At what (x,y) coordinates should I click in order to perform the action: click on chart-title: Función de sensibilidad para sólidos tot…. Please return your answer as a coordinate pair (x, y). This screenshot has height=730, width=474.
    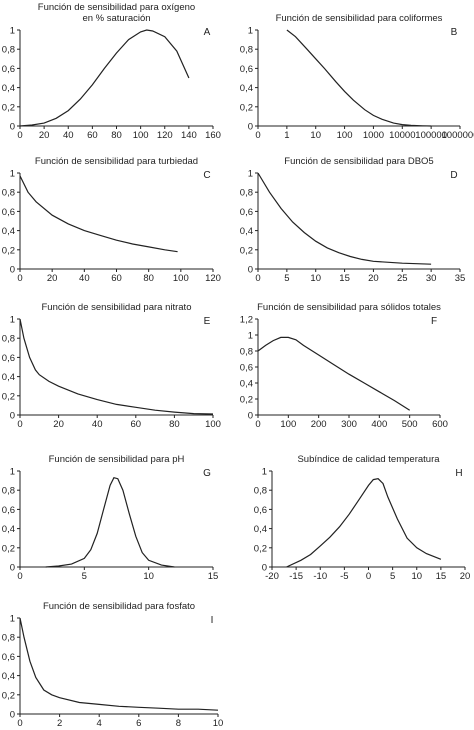
    Looking at the image, I should click on (349, 307).